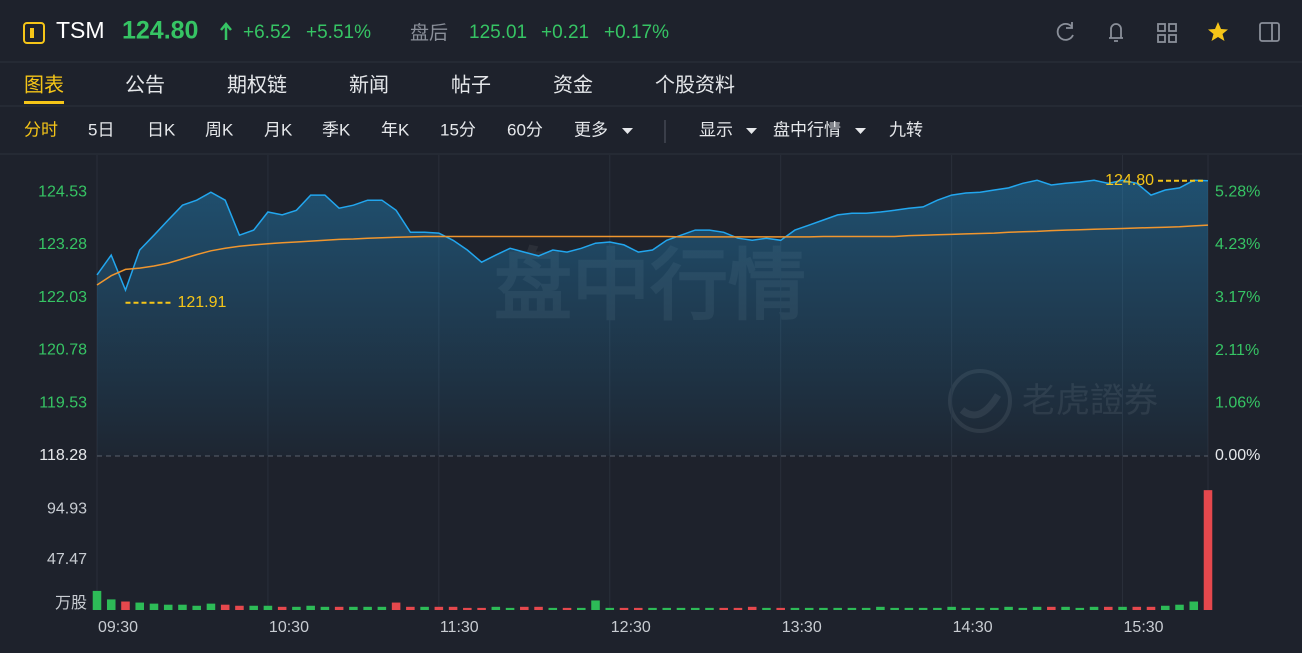 Image resolution: width=1302 pixels, height=653 pixels. Describe the element at coordinates (145, 84) in the screenshot. I see `tab: 公告` at that location.